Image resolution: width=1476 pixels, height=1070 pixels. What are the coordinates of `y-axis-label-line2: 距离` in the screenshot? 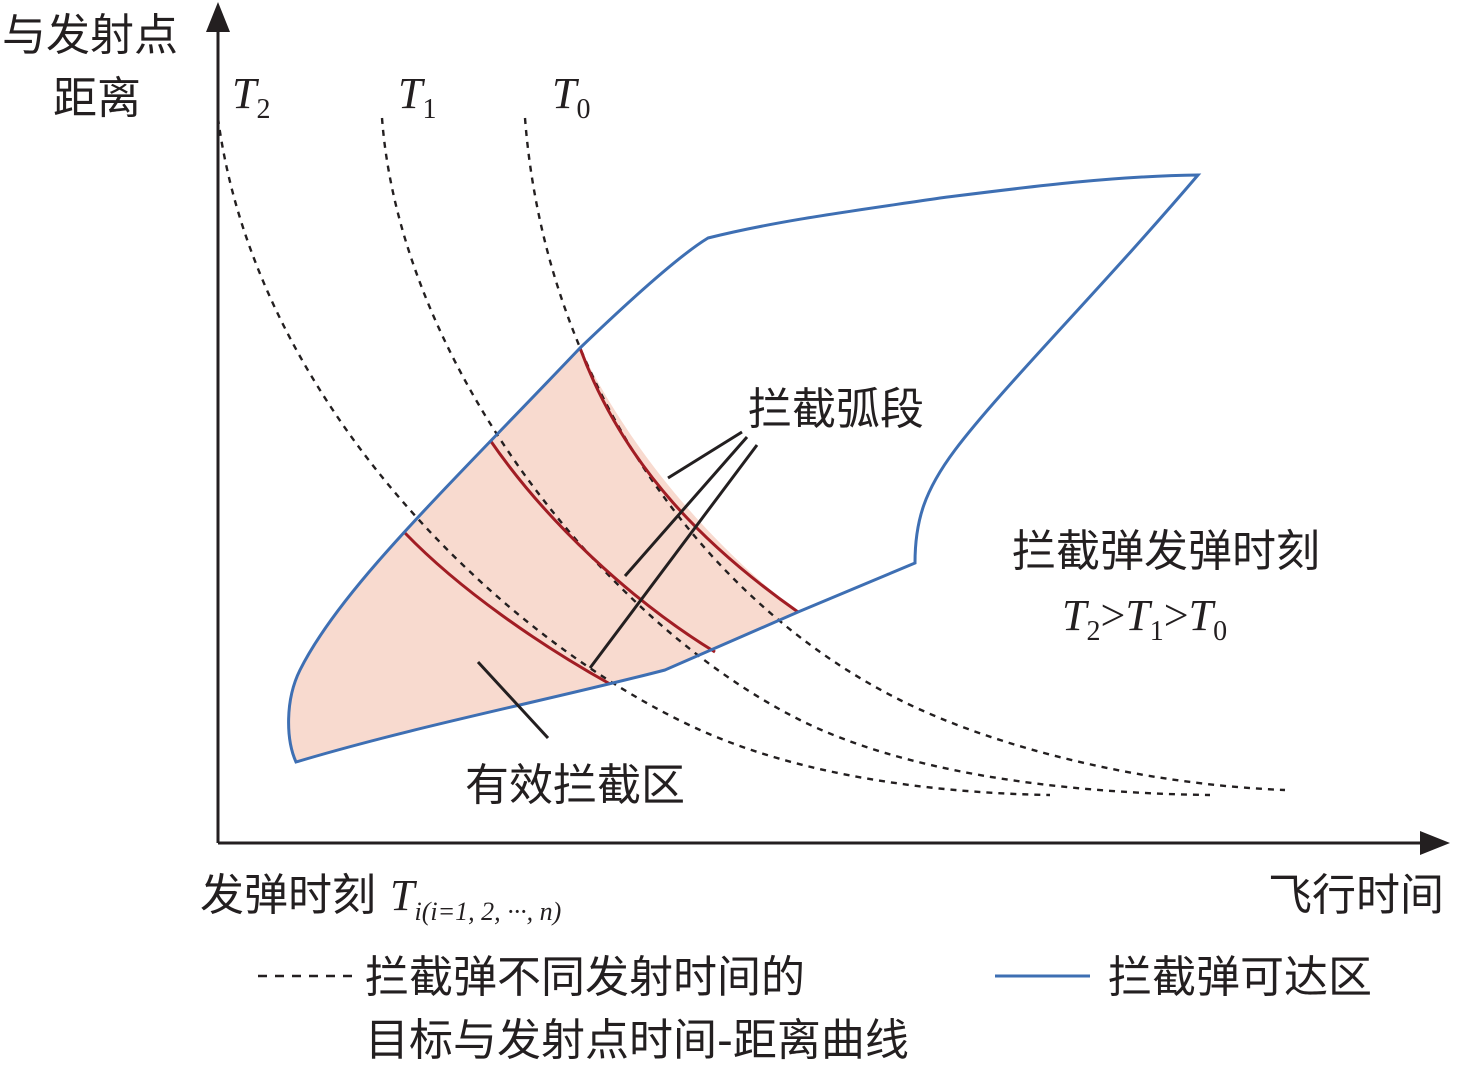 It's located at (97, 98).